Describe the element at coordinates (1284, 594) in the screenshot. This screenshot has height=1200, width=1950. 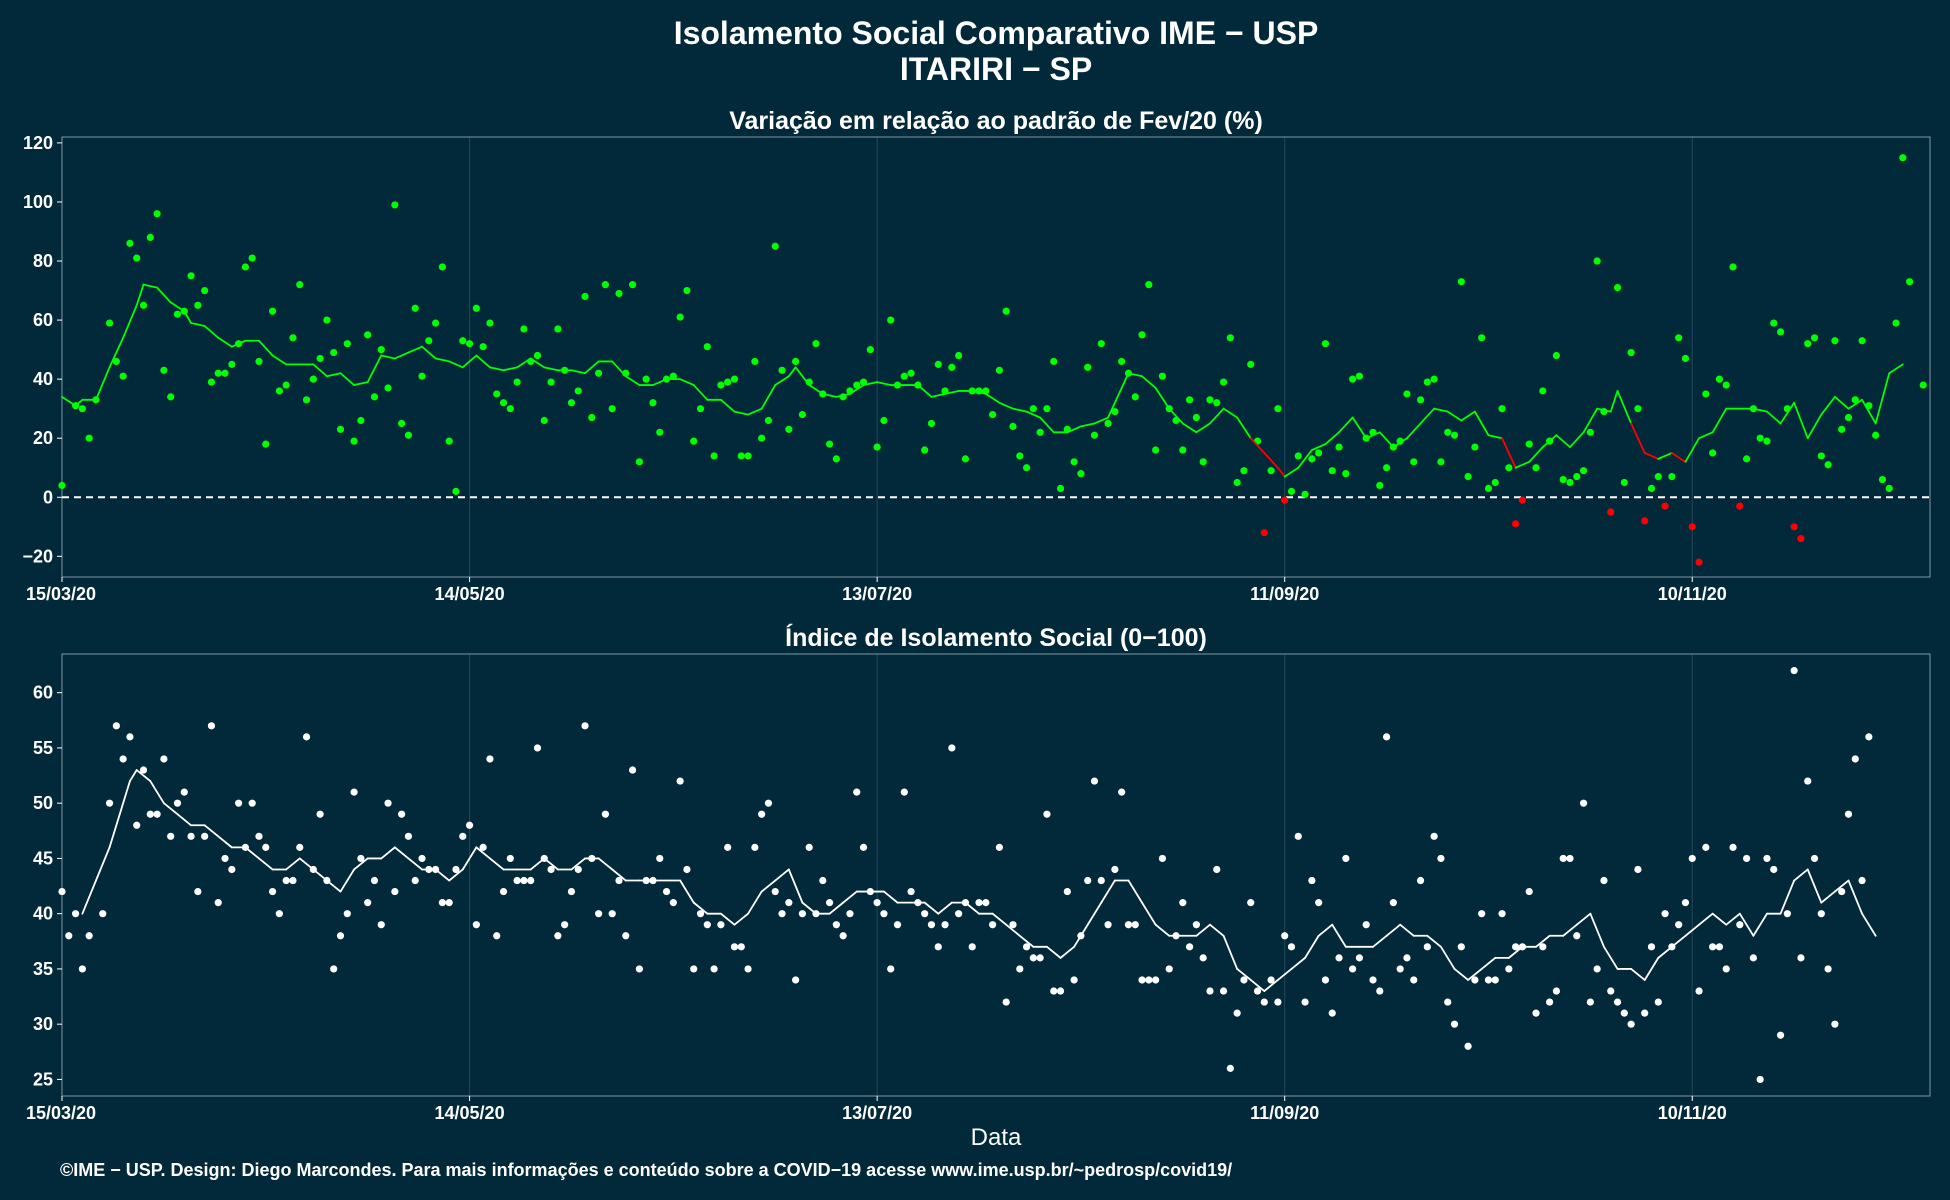
I see `x-tick-label: 11/09/20` at that location.